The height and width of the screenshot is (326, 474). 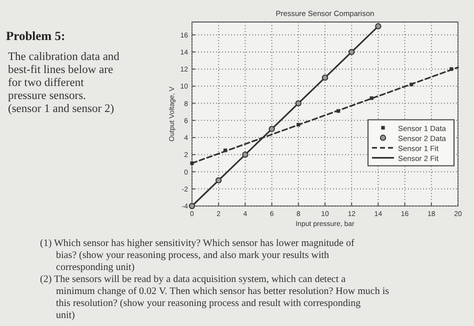 What do you see at coordinates (36, 36) in the screenshot?
I see `text: Problem 5:` at bounding box center [36, 36].